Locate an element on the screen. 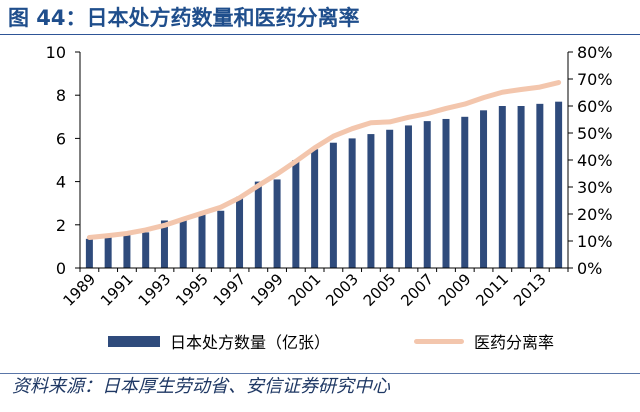 This screenshot has height=412, width=640. bar-2005 is located at coordinates (390, 198).